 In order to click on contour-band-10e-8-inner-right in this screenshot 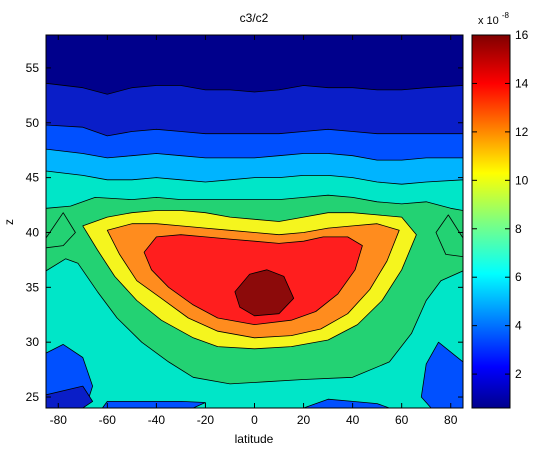, I will do `click(449, 236)`.